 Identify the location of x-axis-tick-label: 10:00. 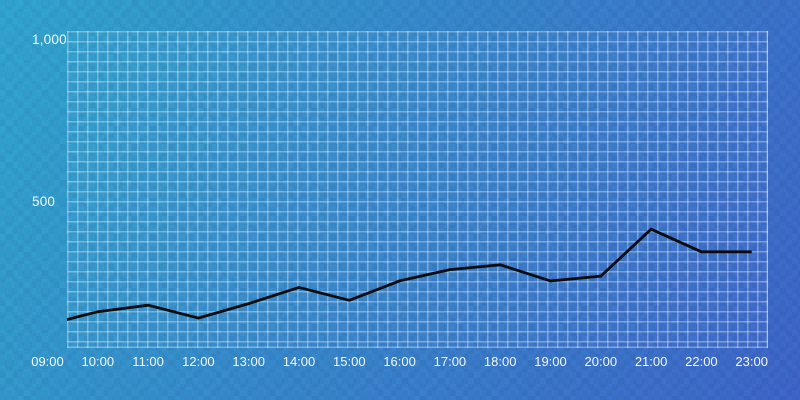
(98, 361).